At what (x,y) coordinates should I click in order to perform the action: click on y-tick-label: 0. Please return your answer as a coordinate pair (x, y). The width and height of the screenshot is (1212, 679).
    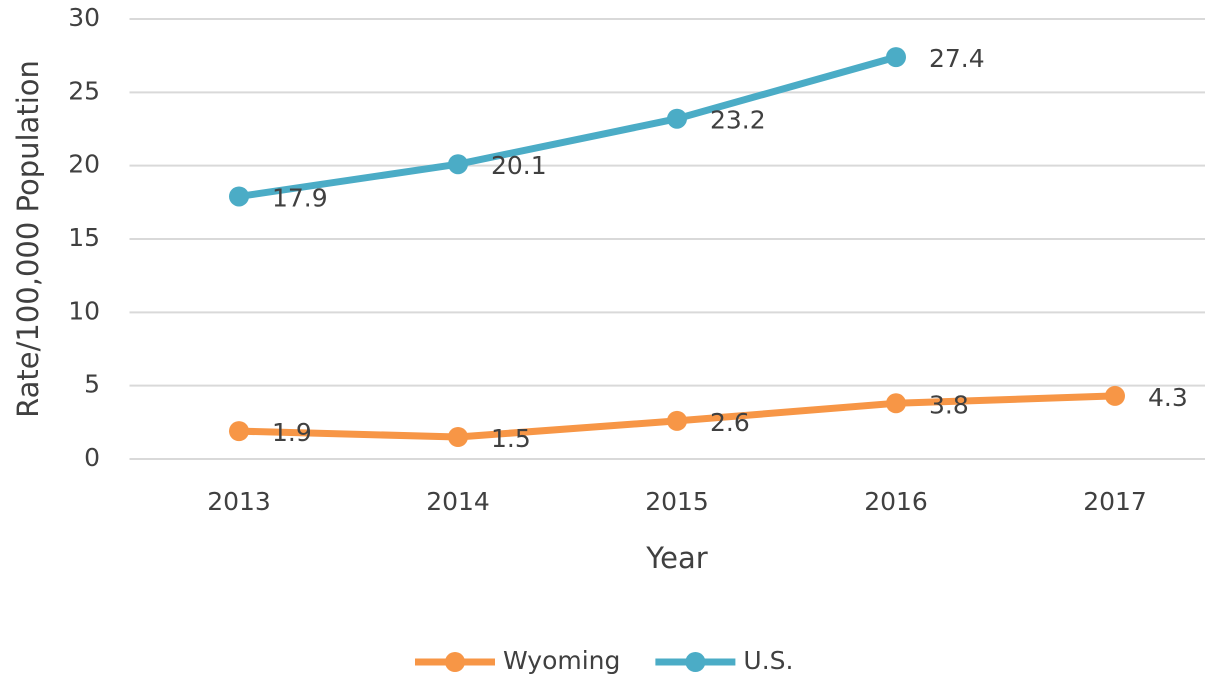
    Looking at the image, I should click on (92, 457).